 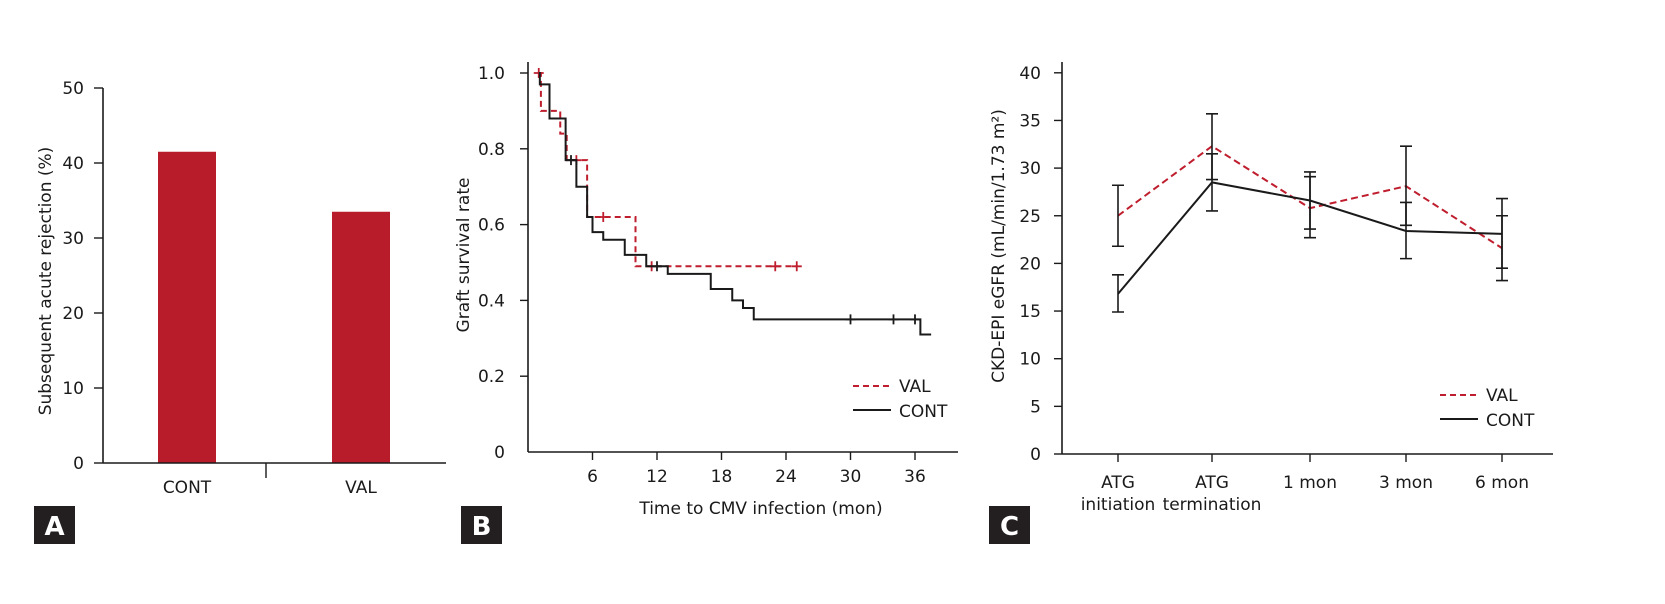 What do you see at coordinates (82, 276) in the screenshot?
I see `panel-a-y-ticks: 0 10 20 30 40 50` at bounding box center [82, 276].